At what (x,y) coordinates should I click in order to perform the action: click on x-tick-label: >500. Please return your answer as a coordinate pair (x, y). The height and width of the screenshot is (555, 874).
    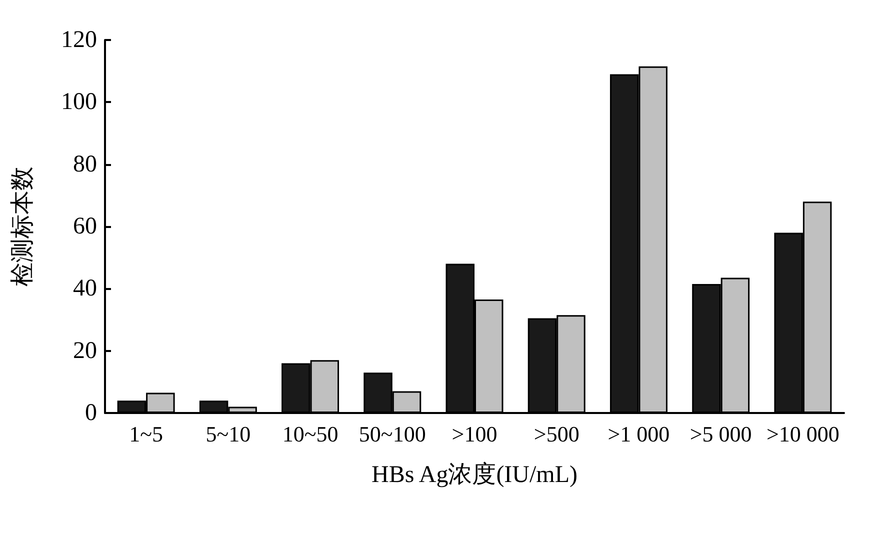
    Looking at the image, I should click on (557, 434).